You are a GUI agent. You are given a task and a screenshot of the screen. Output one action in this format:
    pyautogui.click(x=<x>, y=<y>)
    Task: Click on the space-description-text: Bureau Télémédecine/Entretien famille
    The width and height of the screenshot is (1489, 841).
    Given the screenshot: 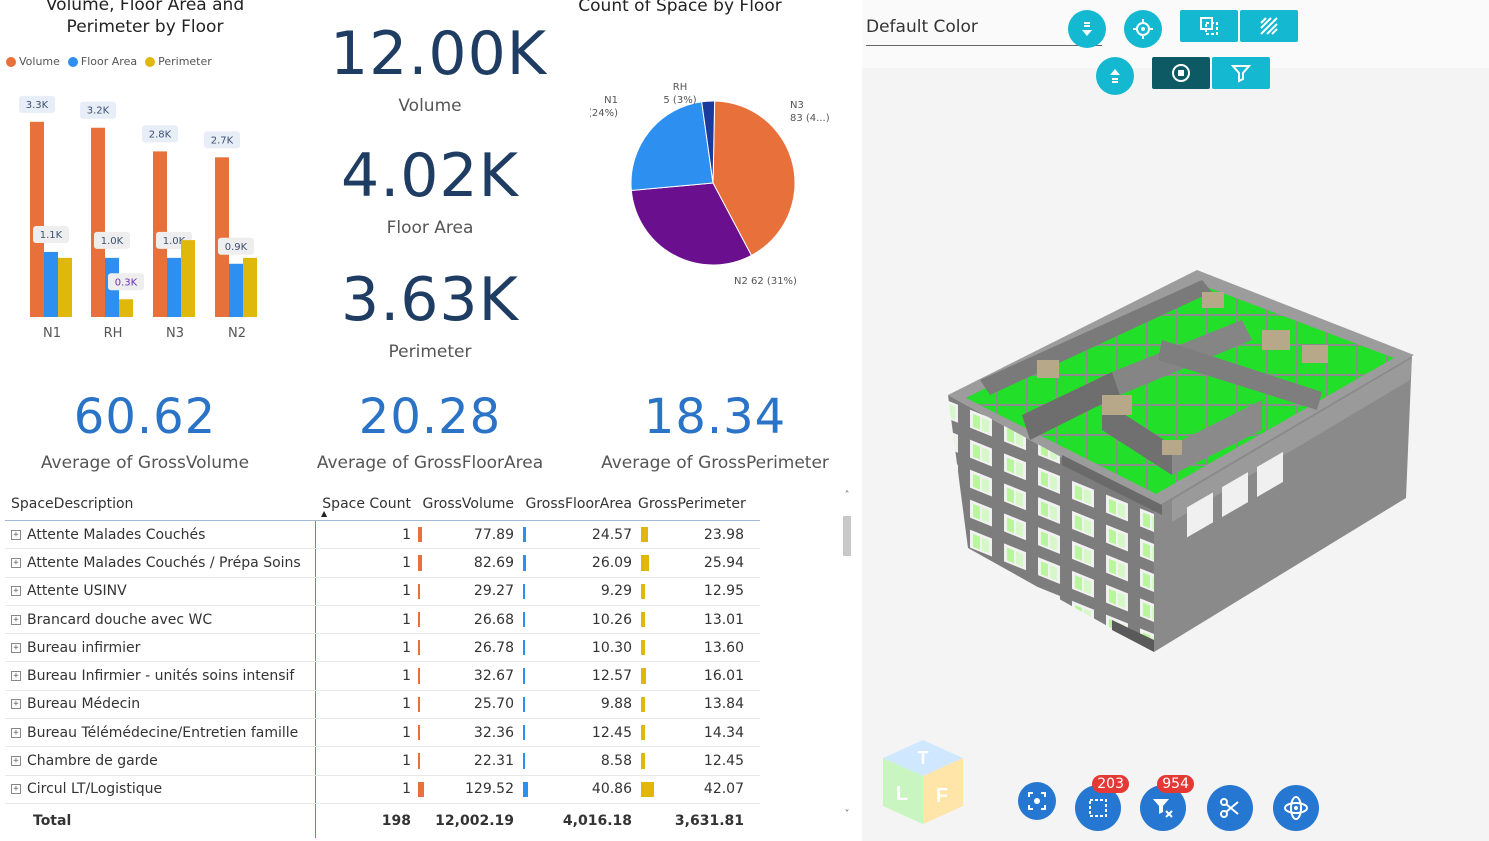 What is the action you would take?
    pyautogui.click(x=163, y=732)
    